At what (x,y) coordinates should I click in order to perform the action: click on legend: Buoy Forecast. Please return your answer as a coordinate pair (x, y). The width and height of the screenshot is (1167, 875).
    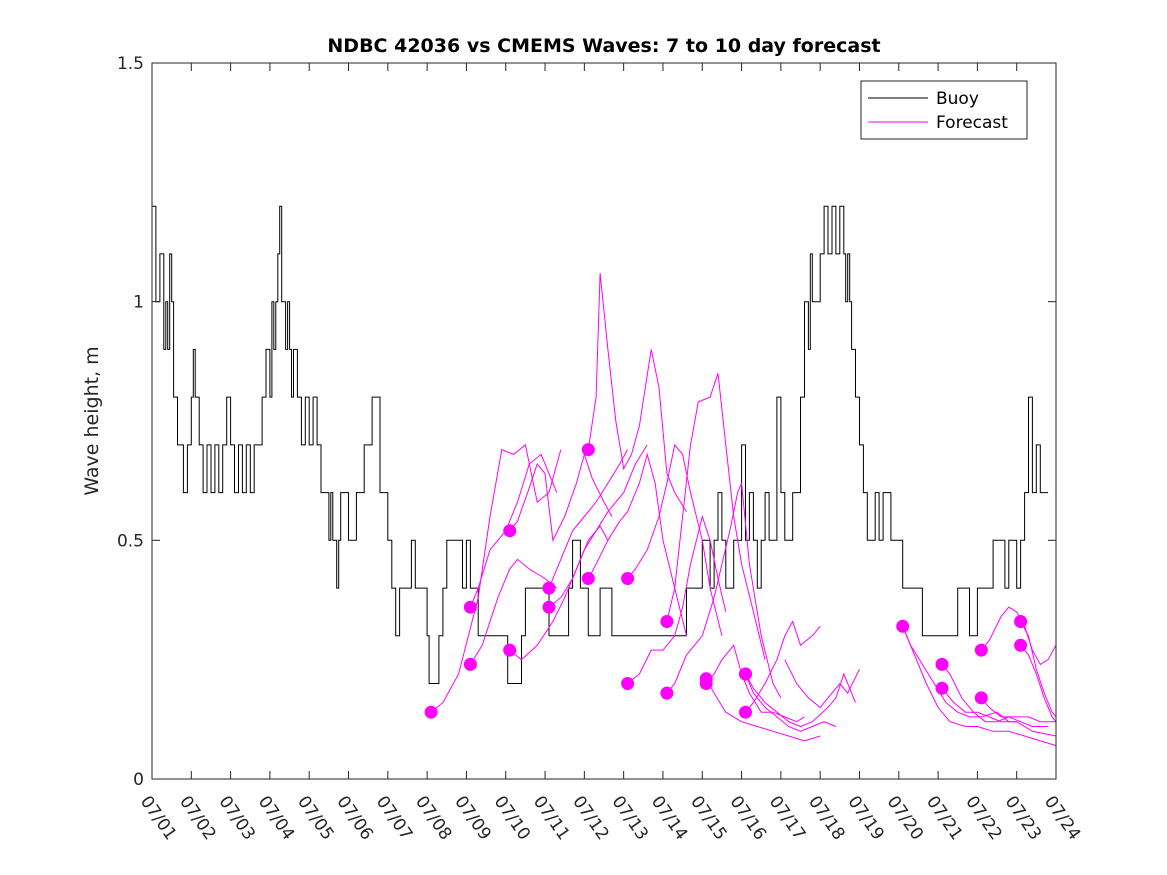
    Looking at the image, I should click on (944, 110).